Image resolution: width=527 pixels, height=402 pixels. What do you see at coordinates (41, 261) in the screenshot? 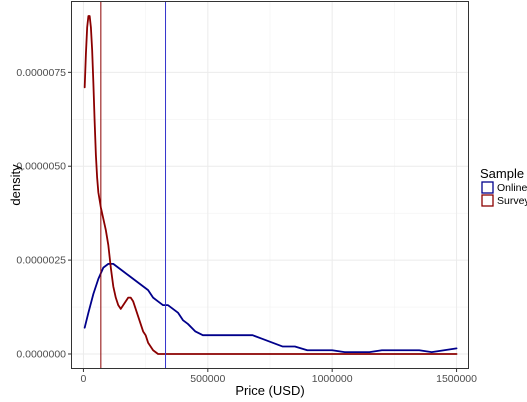
I see `y-tick-label: 0.0000025` at bounding box center [41, 261].